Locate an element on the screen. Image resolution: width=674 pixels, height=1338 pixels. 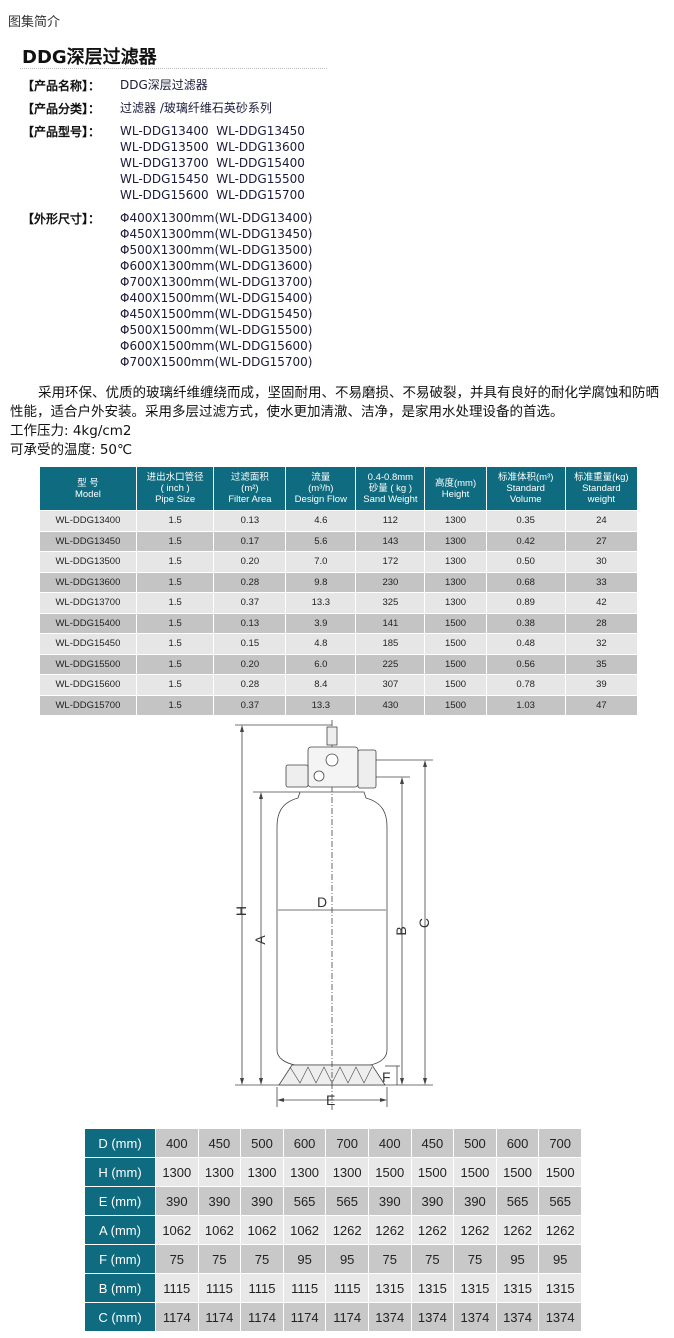
table-cell: 24 is located at coordinates (602, 520).